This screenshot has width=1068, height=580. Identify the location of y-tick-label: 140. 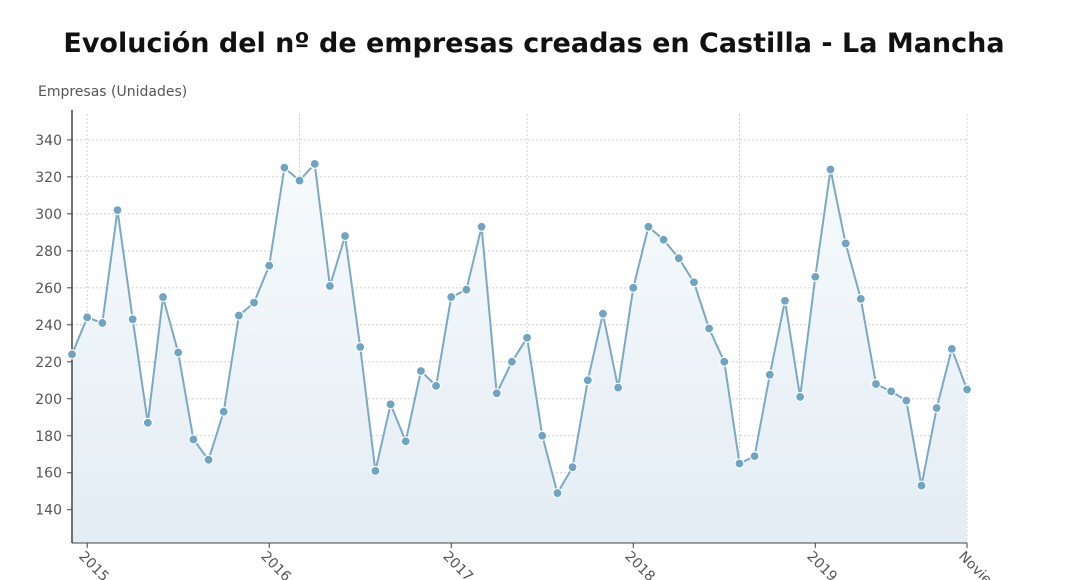
(48, 511).